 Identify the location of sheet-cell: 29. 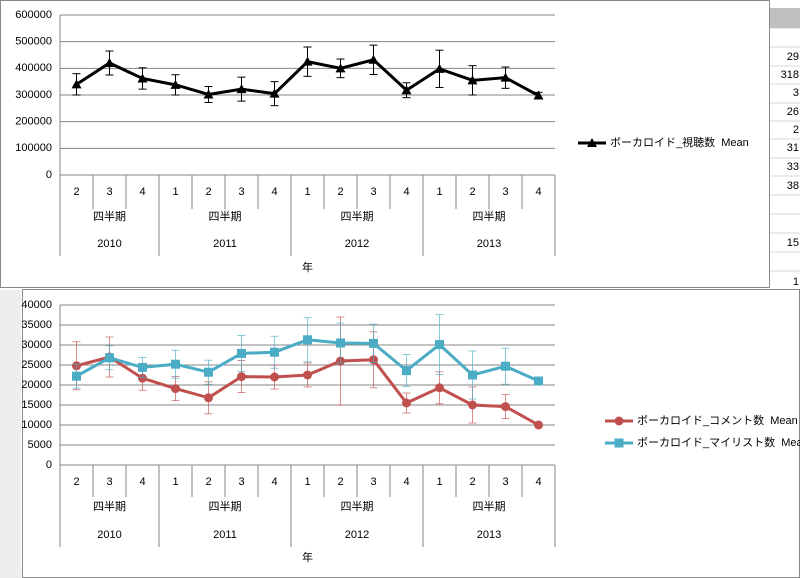
(793, 57).